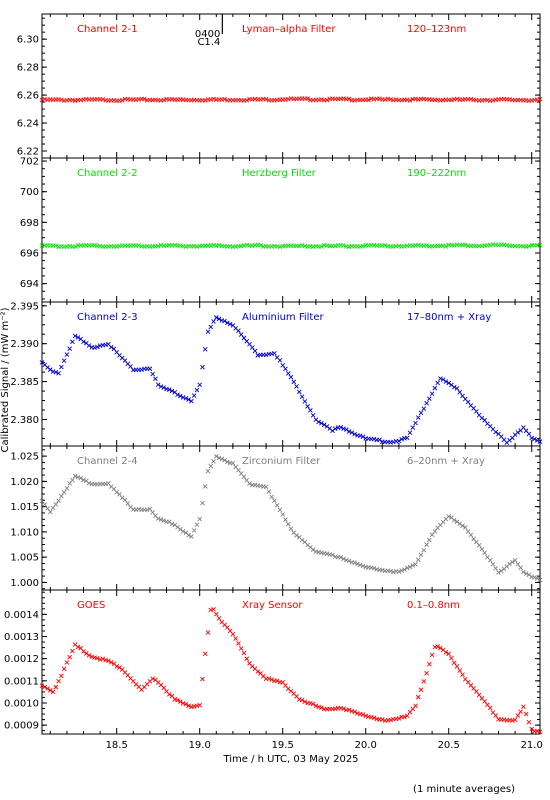 Image resolution: width=550 pixels, height=800 pixels. I want to click on y-tick-label: 2.380, so click(24, 420).